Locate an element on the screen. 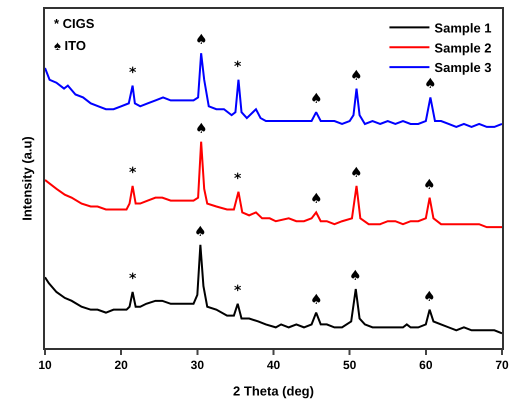 This screenshot has height=403, width=516. x-tick-label: 70 is located at coordinates (502, 365).